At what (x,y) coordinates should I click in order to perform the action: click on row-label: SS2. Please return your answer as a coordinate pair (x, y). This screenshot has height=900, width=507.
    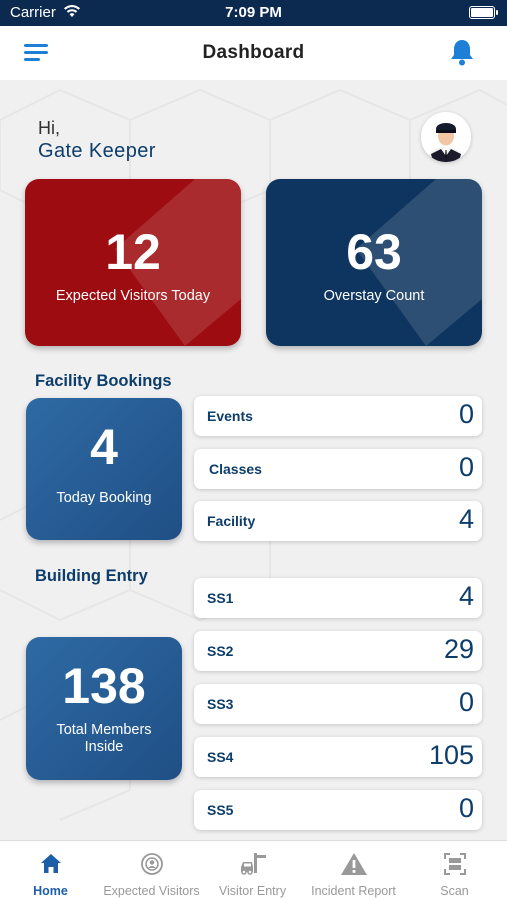
    Looking at the image, I should click on (220, 651).